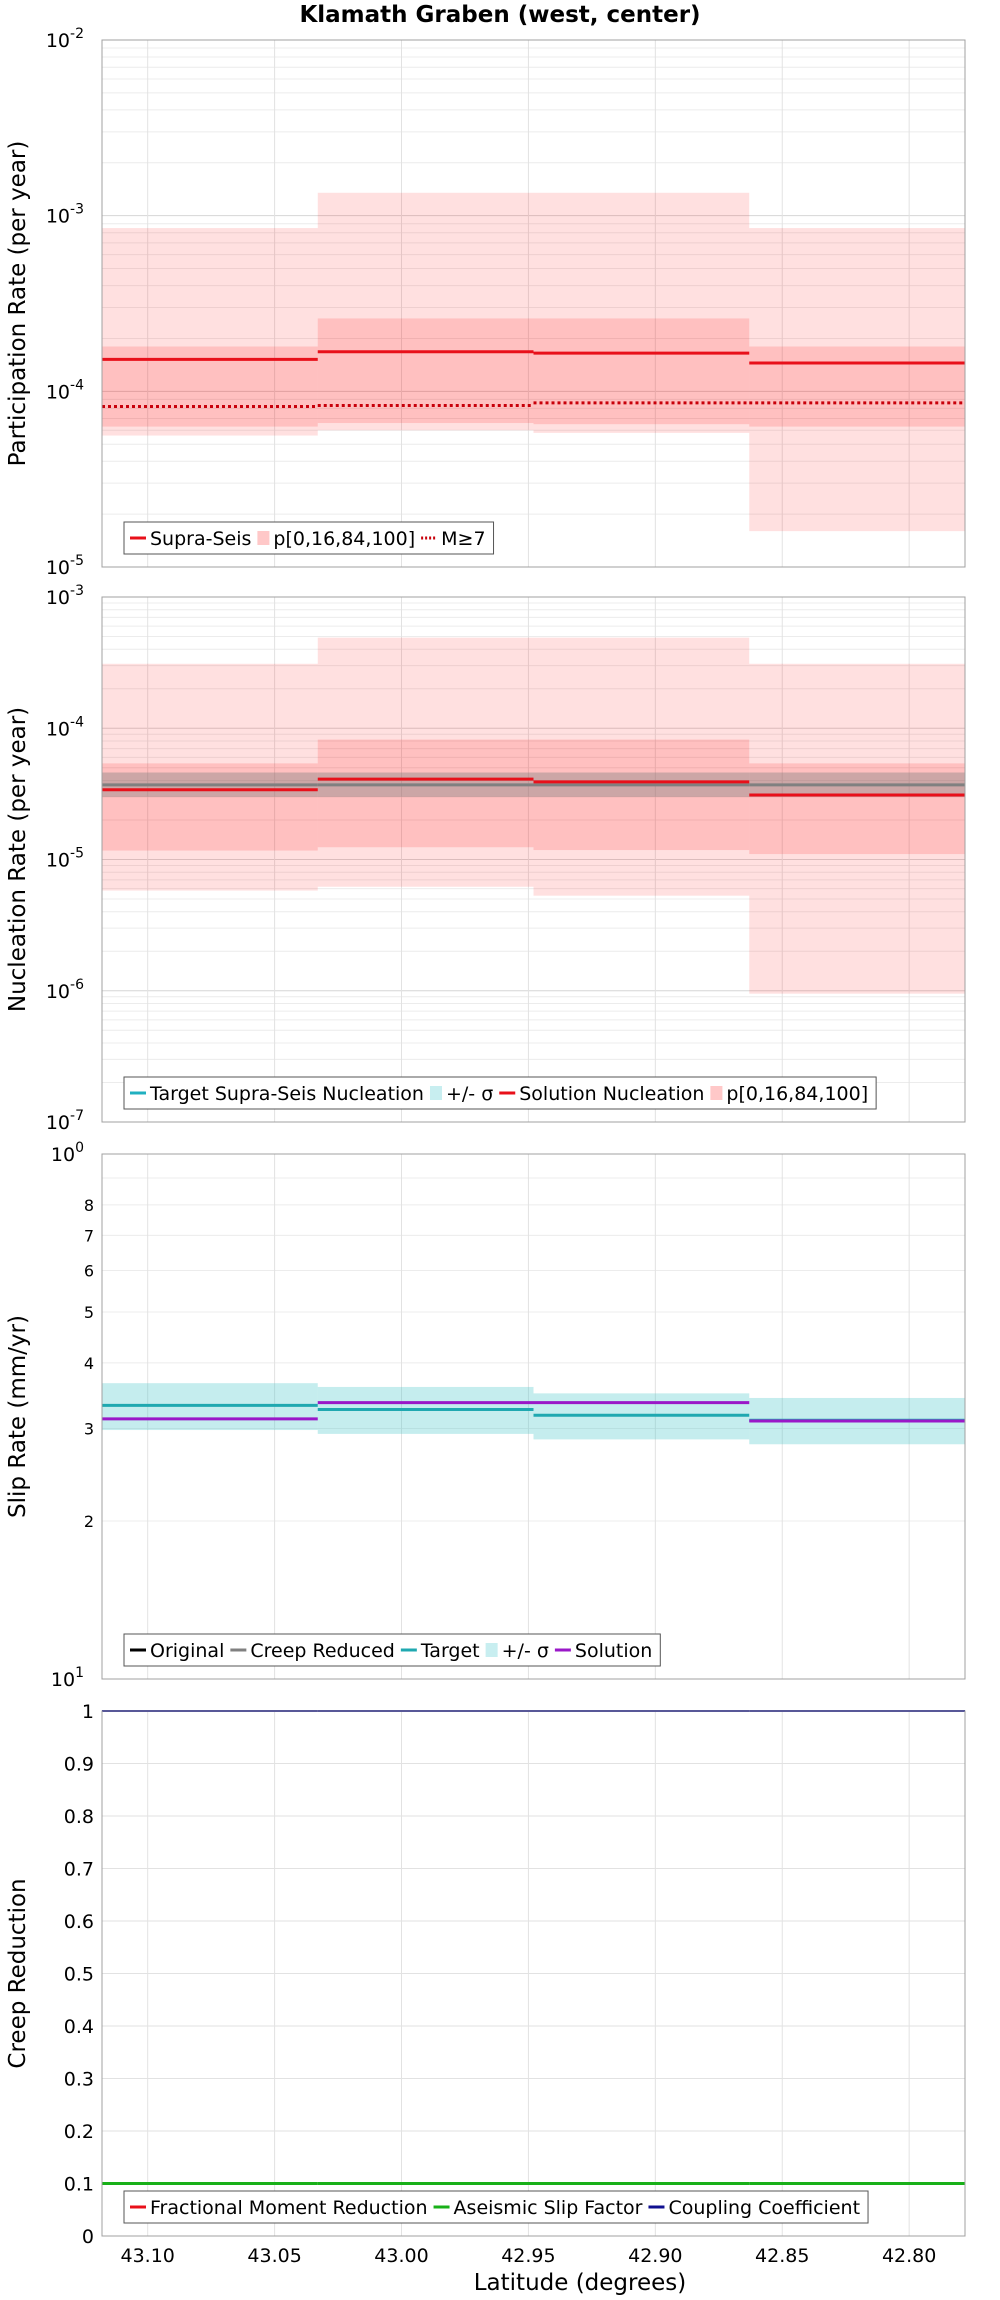 The width and height of the screenshot is (1000, 2300). What do you see at coordinates (18, 304) in the screenshot?
I see `y-axis-label-participation: Participation Rate (per year)` at bounding box center [18, 304].